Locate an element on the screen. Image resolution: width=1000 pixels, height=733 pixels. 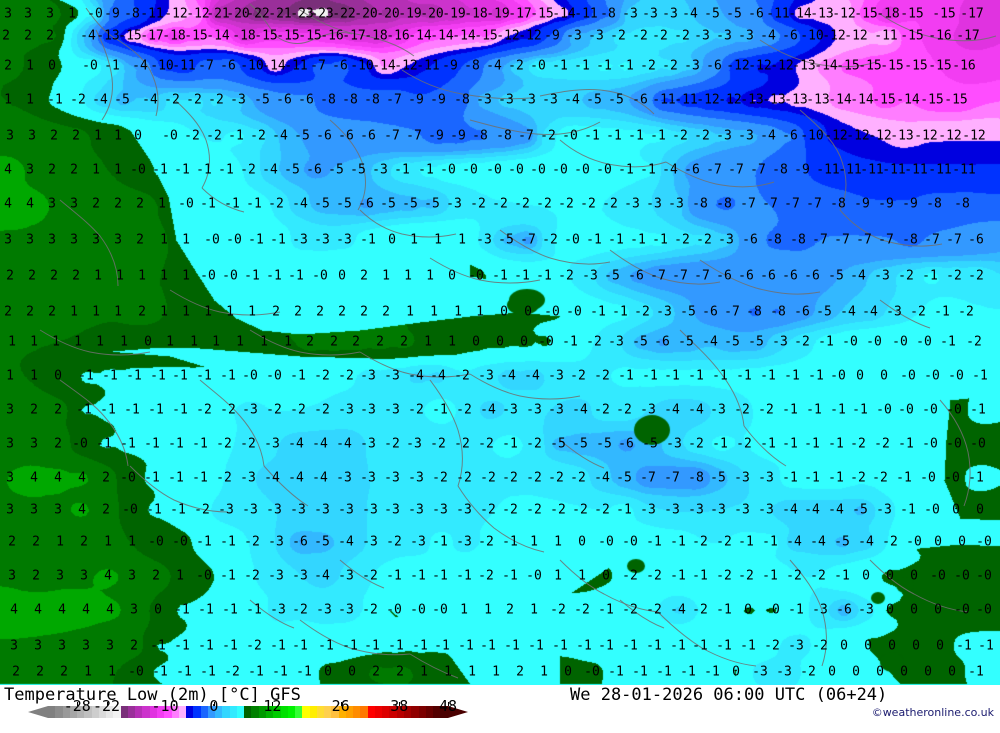
colorbar-tick-label: 0 is located at coordinates (214, 706).